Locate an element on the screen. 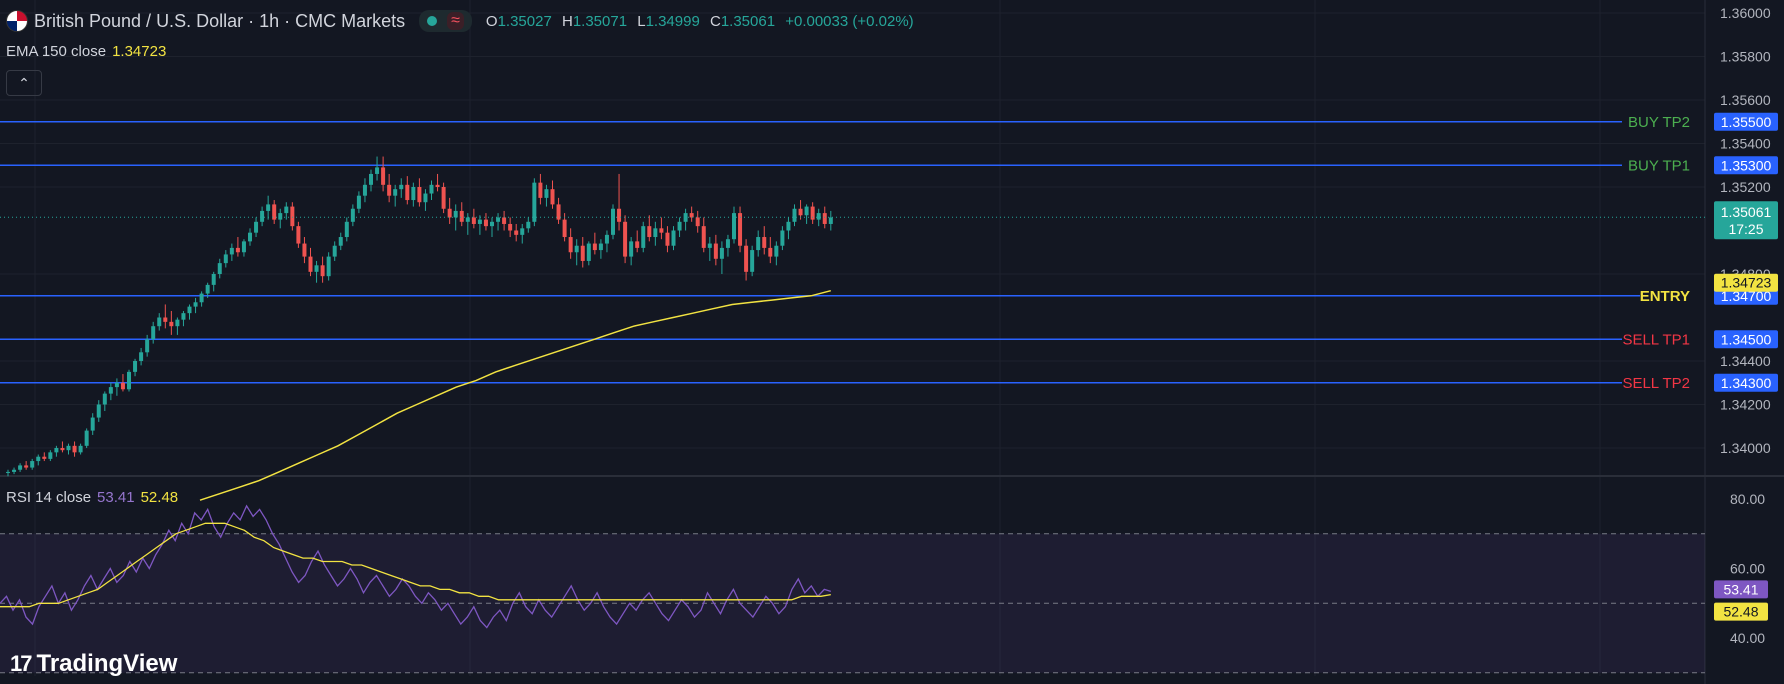  level-label: SELL TP2 is located at coordinates (1656, 383).